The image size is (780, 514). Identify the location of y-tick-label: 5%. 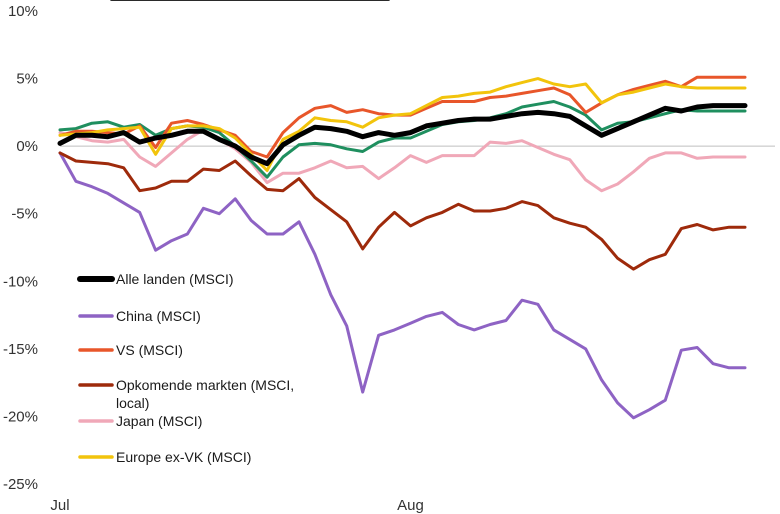
(27, 79).